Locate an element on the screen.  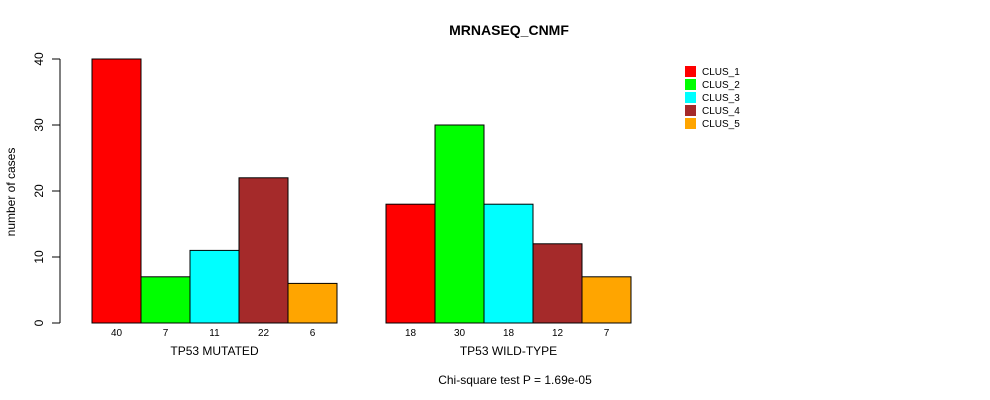
y-tick-label: 20 is located at coordinates (39, 191).